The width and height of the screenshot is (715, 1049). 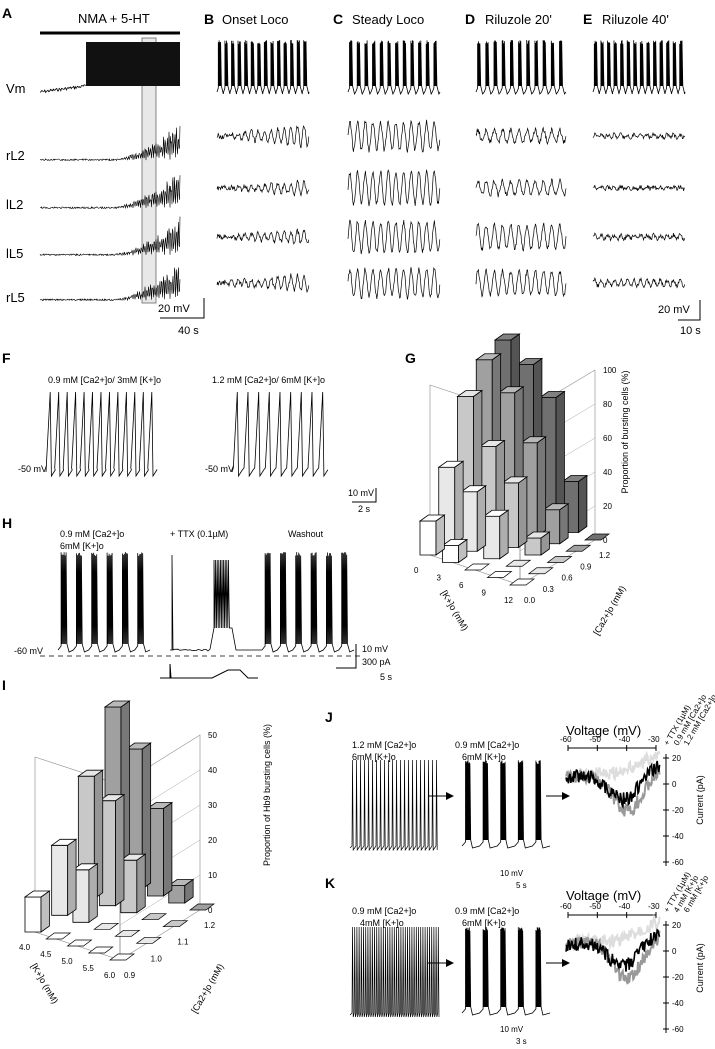 I want to click on panel-H-vm: -60 mV, so click(x=28, y=651).